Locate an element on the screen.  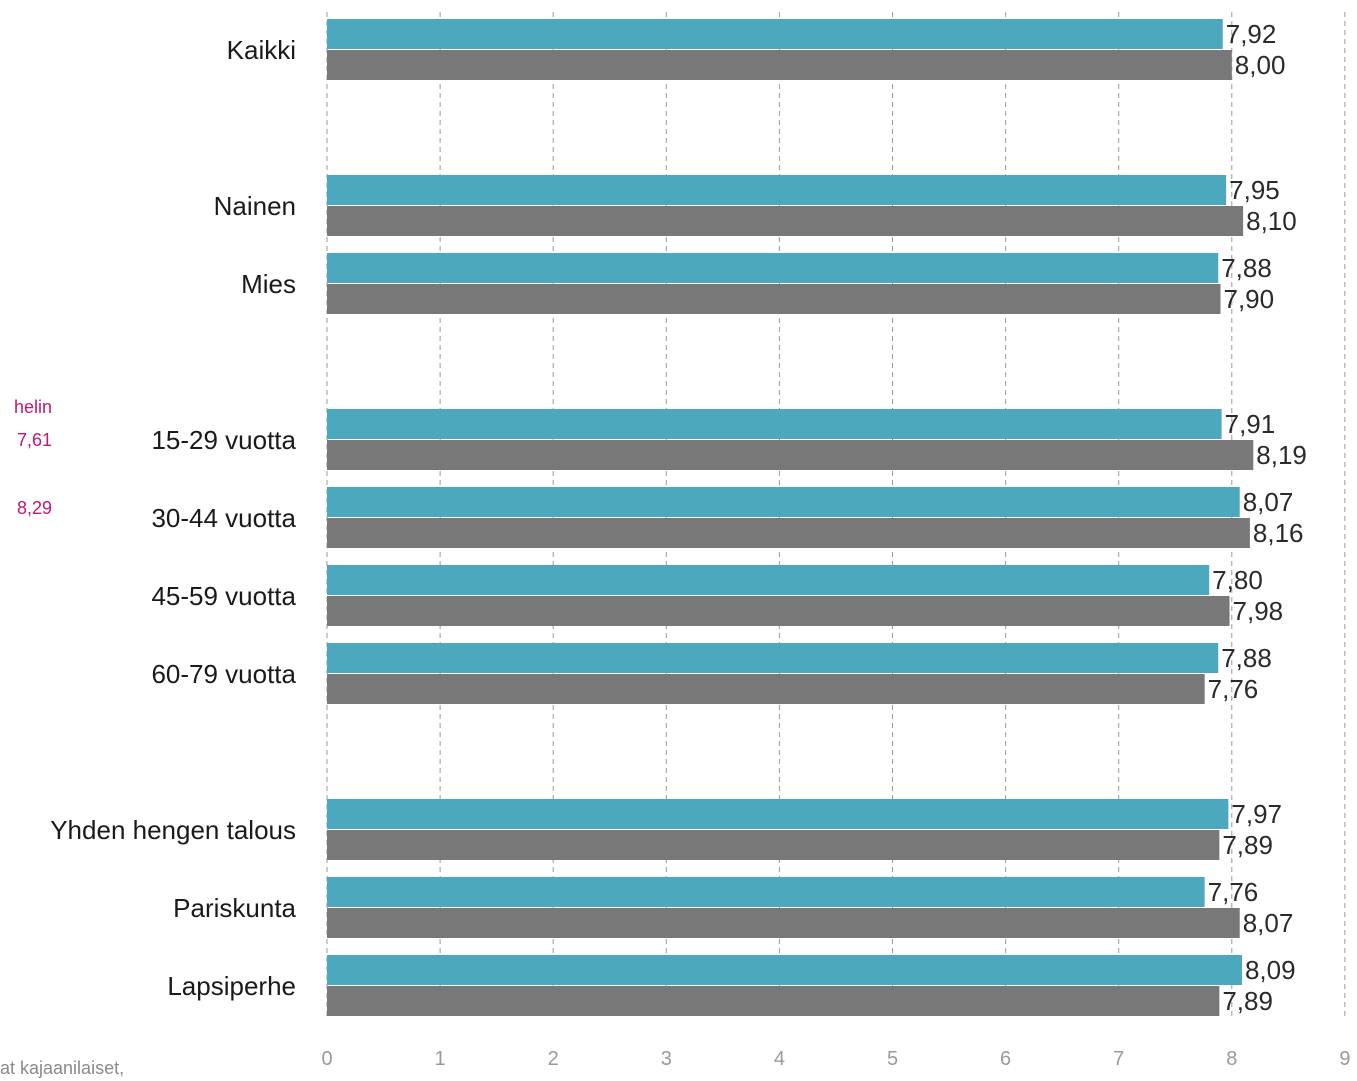
data-label: 8,16 is located at coordinates (1278, 533).